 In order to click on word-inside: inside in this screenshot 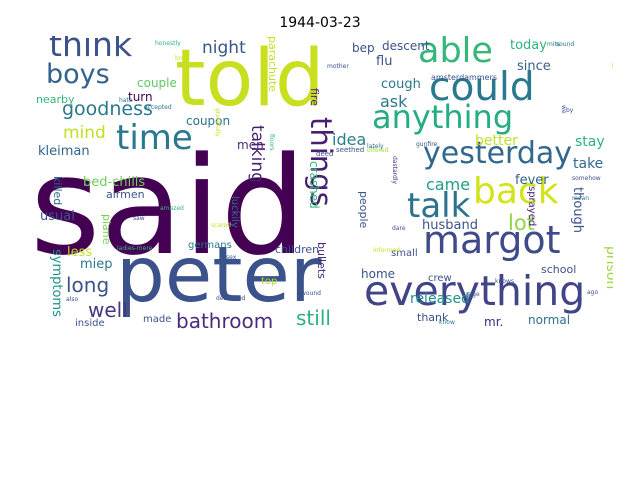, I will do `click(90, 323)`.